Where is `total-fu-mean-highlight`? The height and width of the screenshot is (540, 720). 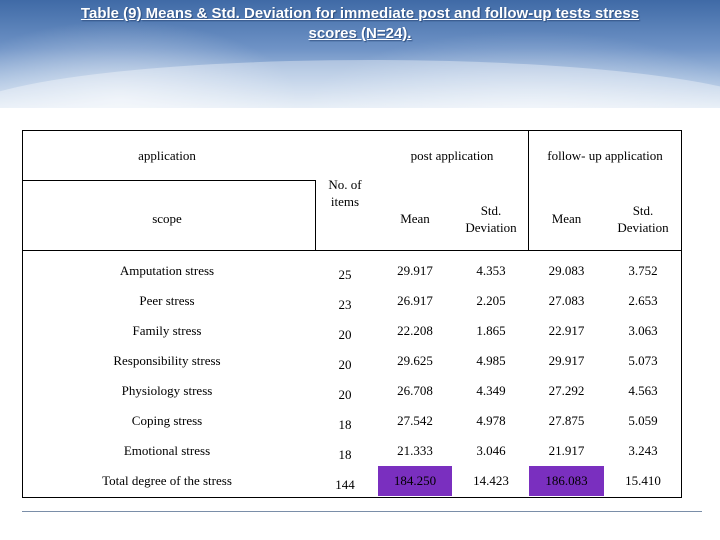
total-fu-mean-highlight is located at coordinates (566, 481).